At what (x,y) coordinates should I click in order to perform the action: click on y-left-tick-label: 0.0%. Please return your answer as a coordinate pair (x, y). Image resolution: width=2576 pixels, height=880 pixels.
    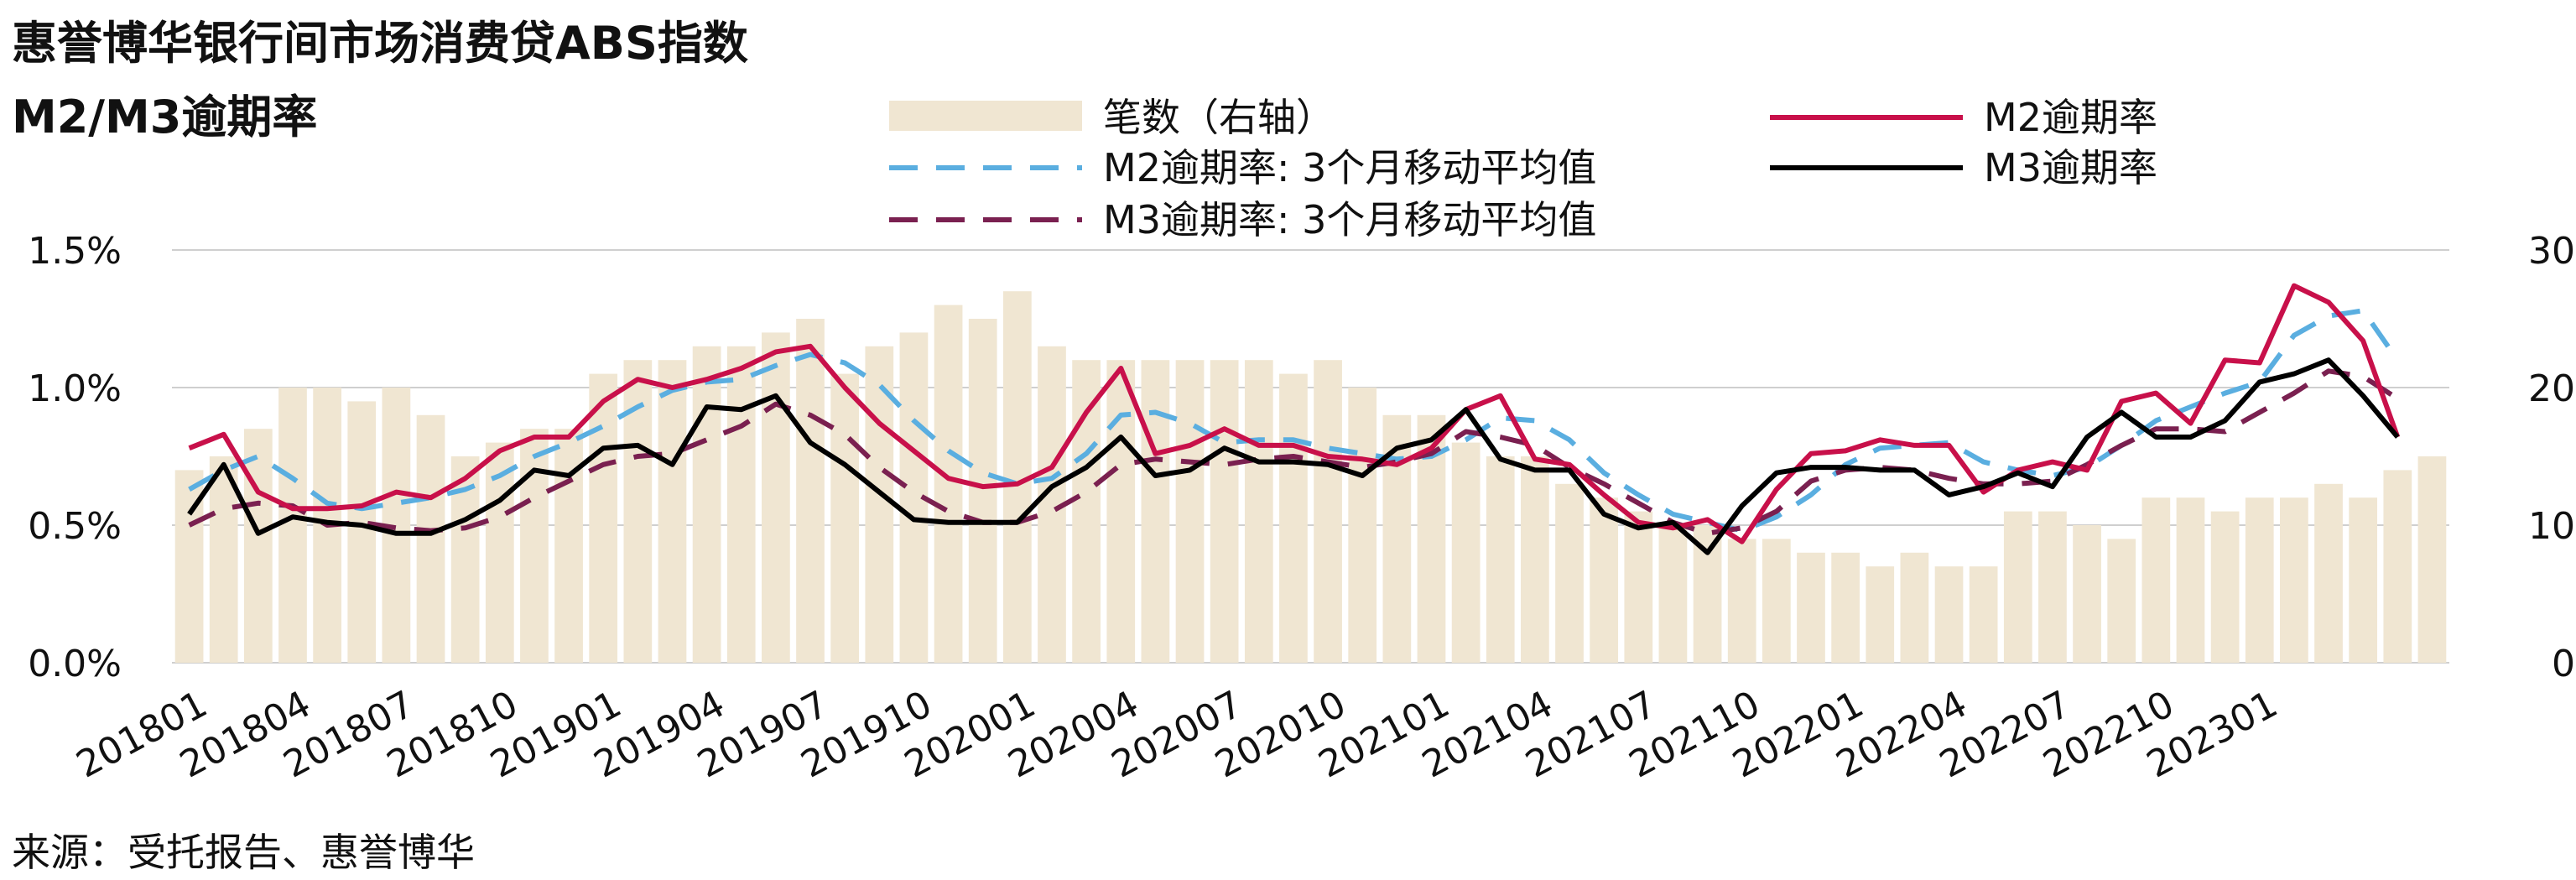
    Looking at the image, I should click on (75, 664).